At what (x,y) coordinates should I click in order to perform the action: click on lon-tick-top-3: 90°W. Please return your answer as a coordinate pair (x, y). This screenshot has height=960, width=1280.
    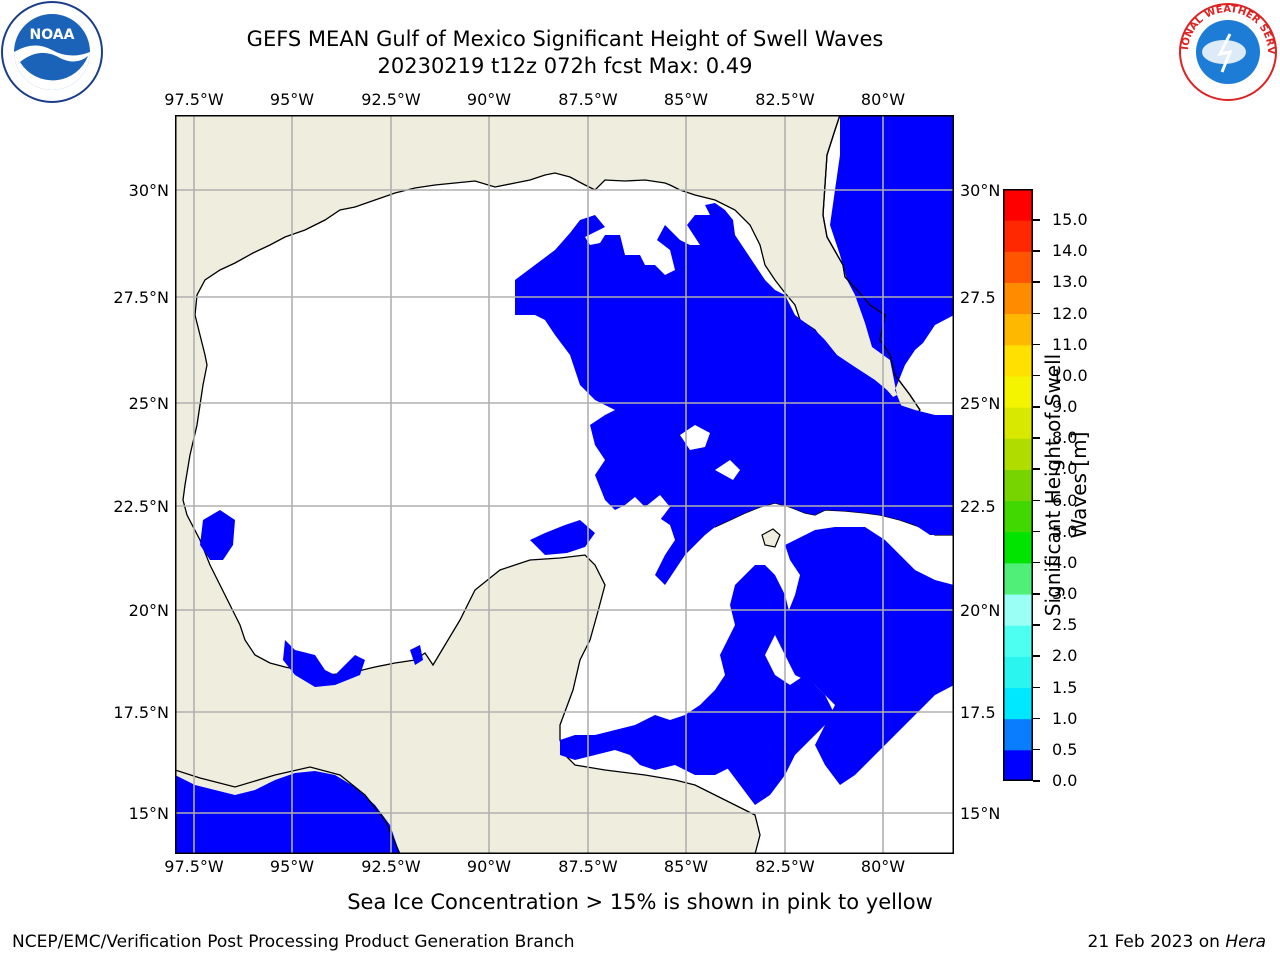
    Looking at the image, I should click on (489, 99).